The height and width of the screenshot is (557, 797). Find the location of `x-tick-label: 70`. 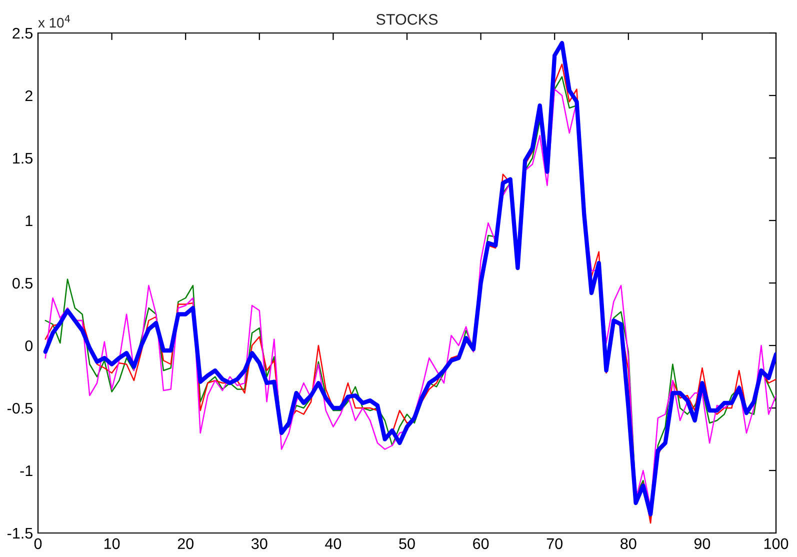

x-tick-label: 70 is located at coordinates (554, 544).